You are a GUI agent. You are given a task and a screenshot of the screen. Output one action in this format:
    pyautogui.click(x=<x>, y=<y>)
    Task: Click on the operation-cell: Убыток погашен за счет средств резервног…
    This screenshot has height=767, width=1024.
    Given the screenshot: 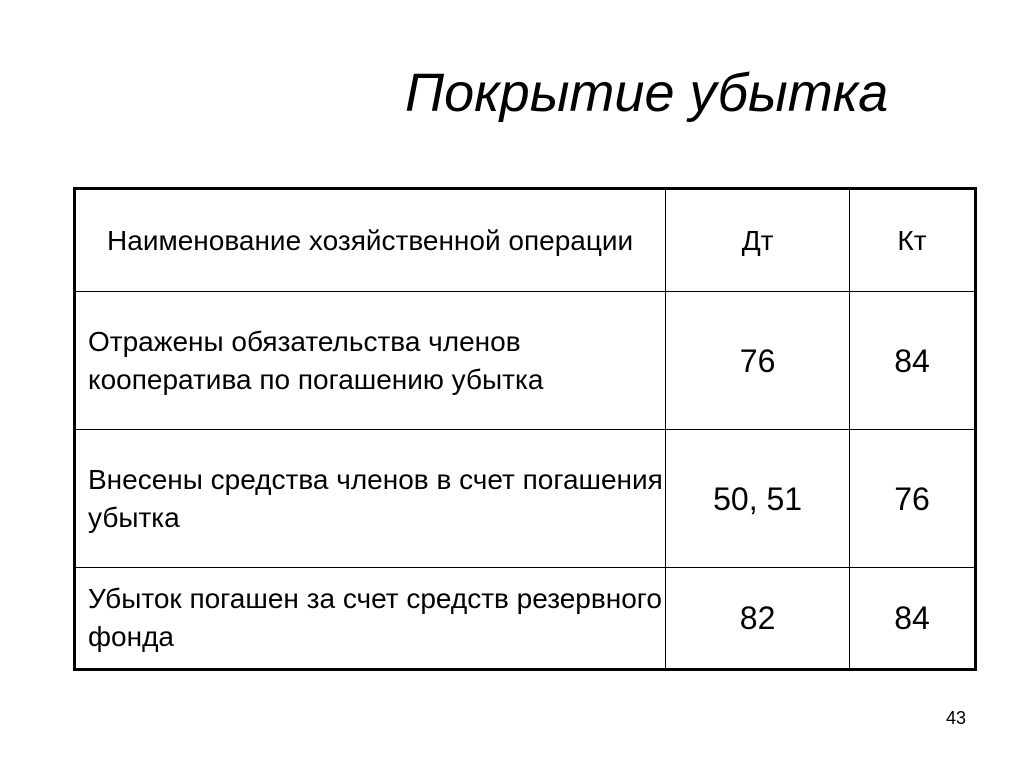 What is the action you would take?
    pyautogui.click(x=370, y=618)
    